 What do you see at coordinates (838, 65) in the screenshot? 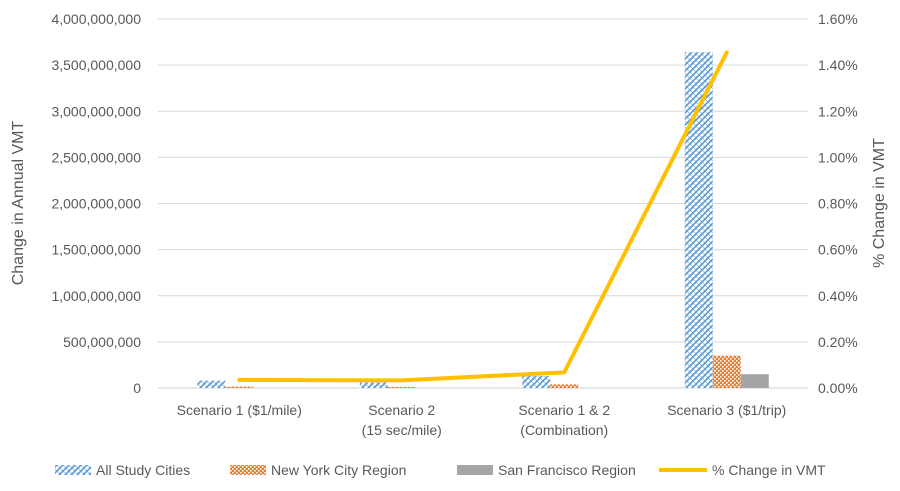
I see `y2-tick-label: 1.40%` at bounding box center [838, 65].